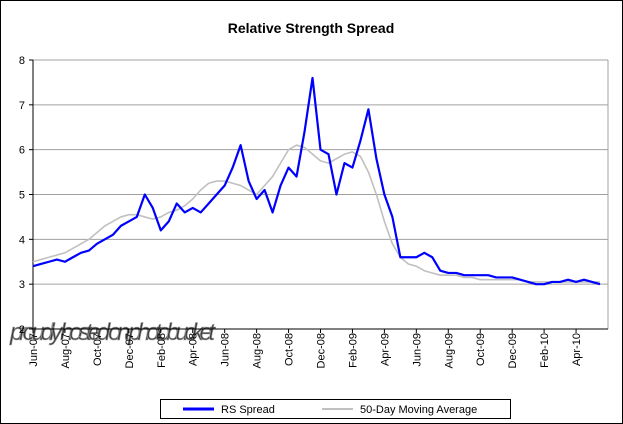 Image resolution: width=623 pixels, height=424 pixels. What do you see at coordinates (22, 151) in the screenshot?
I see `y-tick-label: 6` at bounding box center [22, 151].